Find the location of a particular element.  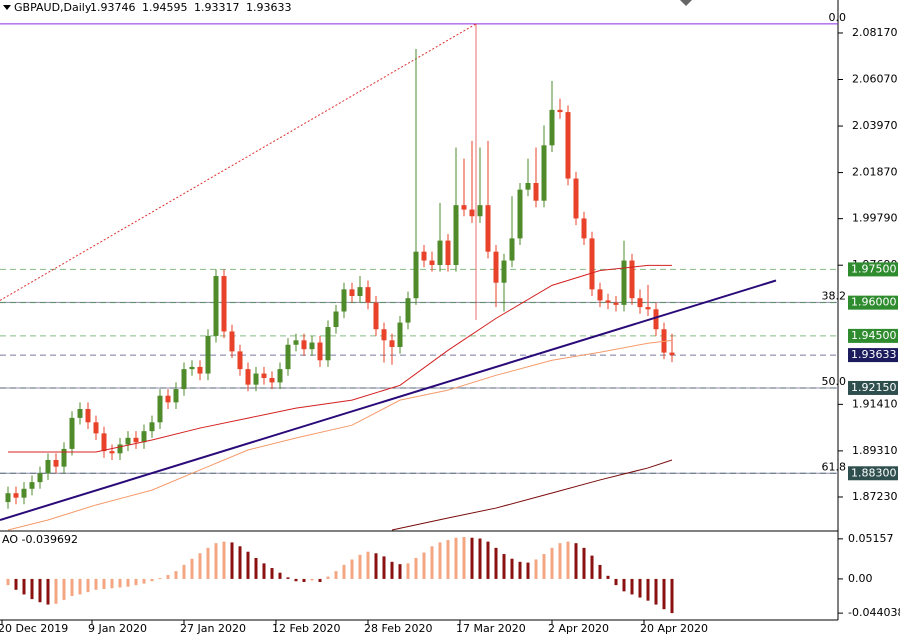

fib-label: 38.2 is located at coordinates (834, 295).